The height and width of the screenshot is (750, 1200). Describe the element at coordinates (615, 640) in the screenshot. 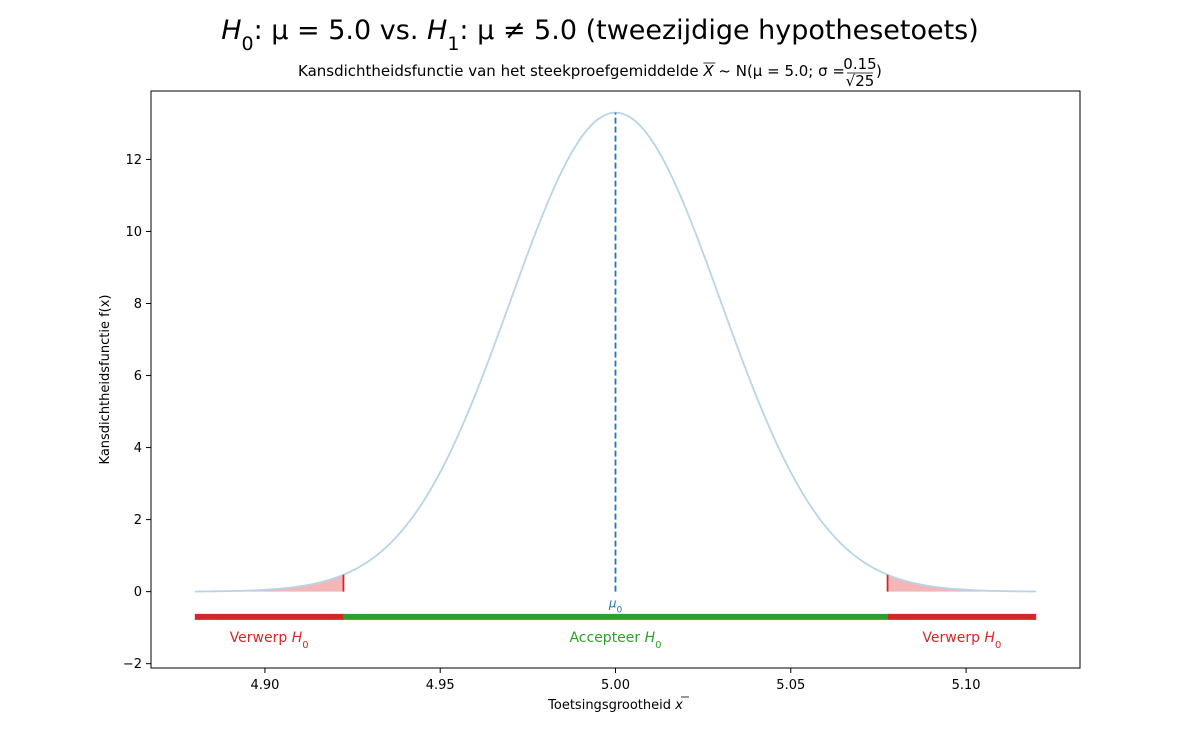

I see `region-label-2: Accepteer H0` at that location.